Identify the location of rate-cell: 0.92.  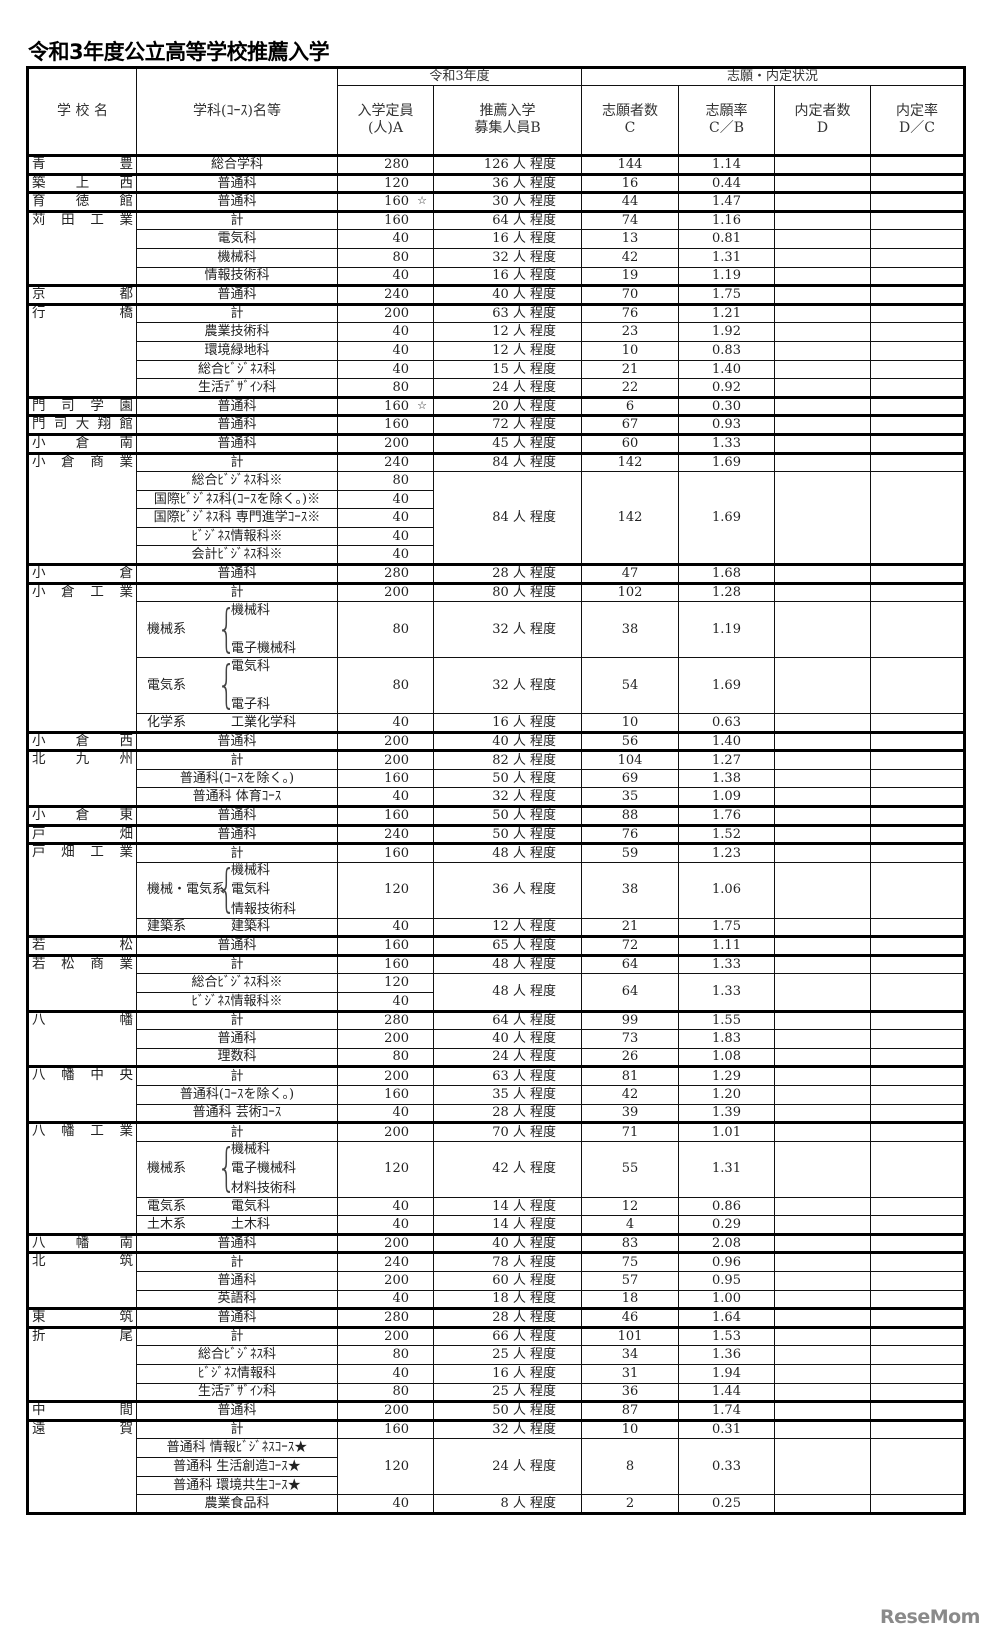
(726, 388).